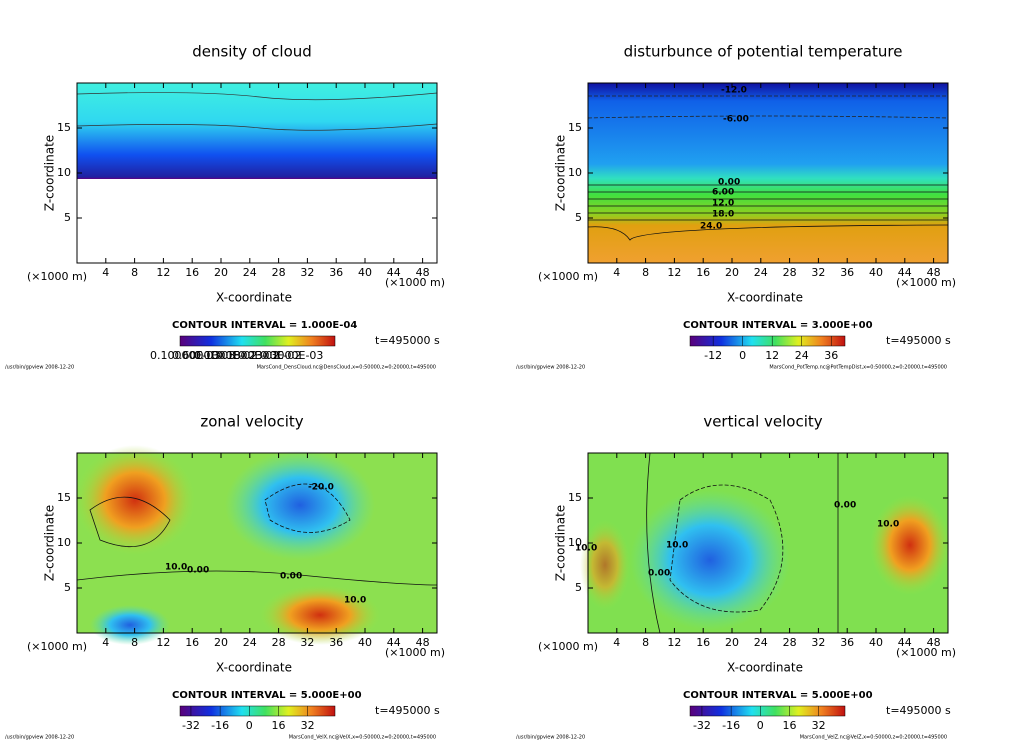  I want to click on colorbar-tick-label: 36, so click(831, 355).